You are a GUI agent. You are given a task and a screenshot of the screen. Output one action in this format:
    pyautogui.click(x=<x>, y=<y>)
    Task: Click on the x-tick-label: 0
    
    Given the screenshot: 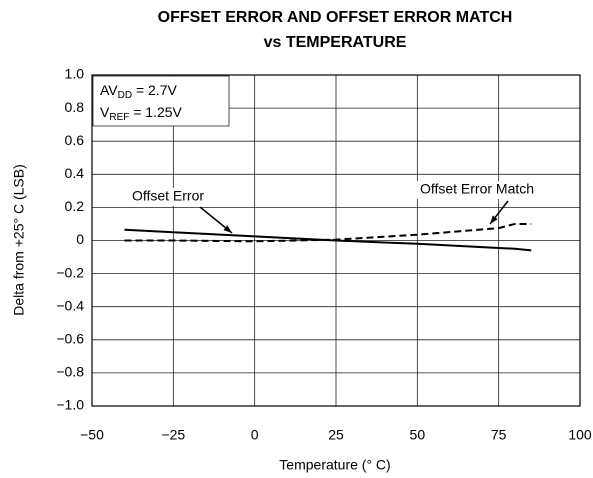 What is the action you would take?
    pyautogui.click(x=255, y=435)
    